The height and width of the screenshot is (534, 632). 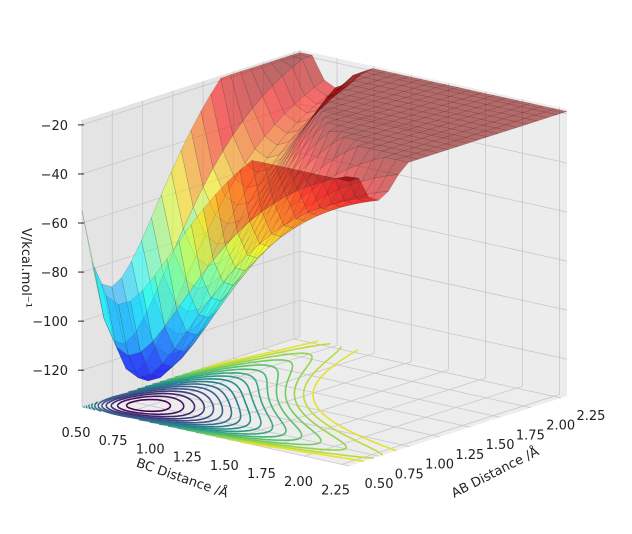 What do you see at coordinates (54, 175) in the screenshot?
I see `z-tick-label: −40` at bounding box center [54, 175].